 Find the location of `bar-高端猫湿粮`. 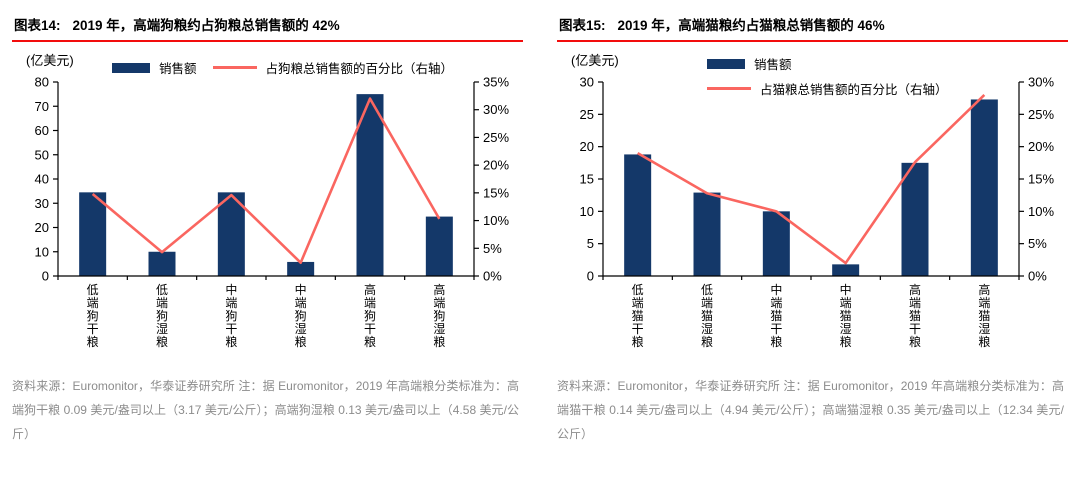

bar-高端猫湿粮 is located at coordinates (984, 188).